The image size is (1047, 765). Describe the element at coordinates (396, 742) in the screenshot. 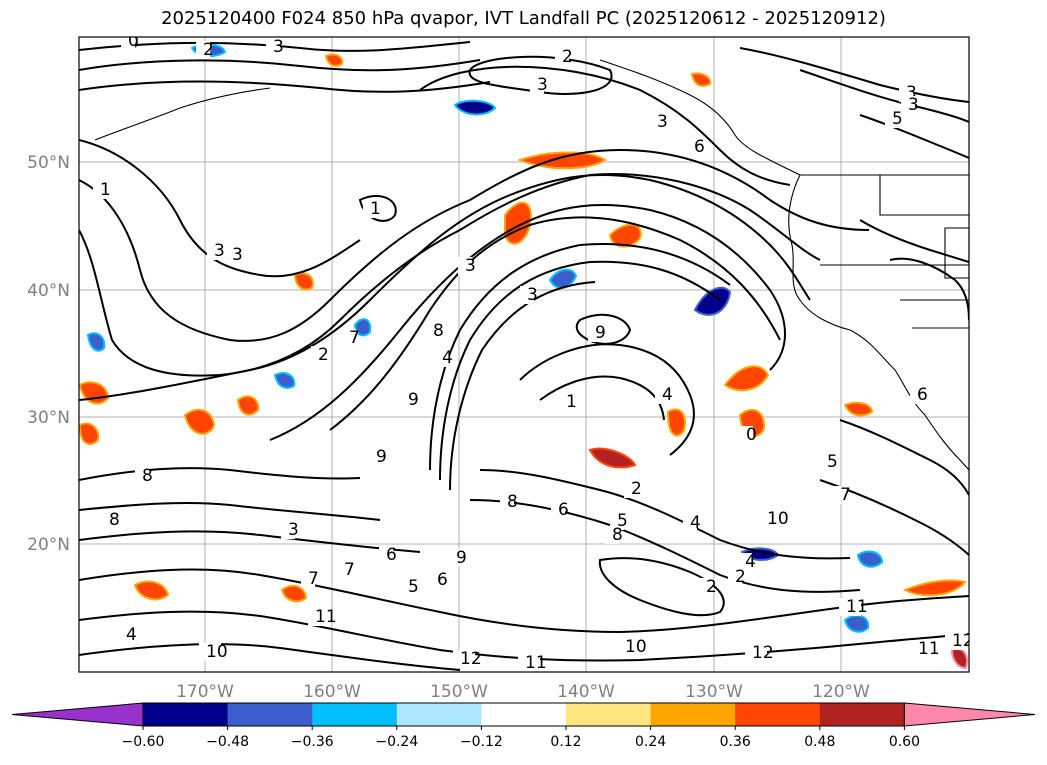

I see `colorbar-tick-label: −0.24` at that location.